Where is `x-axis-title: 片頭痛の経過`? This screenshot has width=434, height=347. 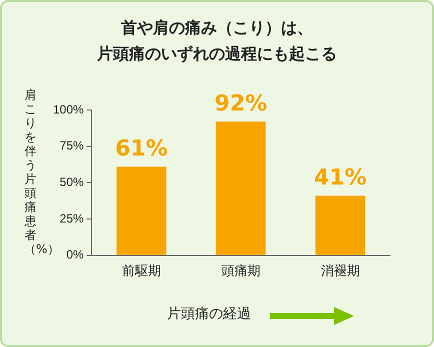 x-axis-title: 片頭痛の経過 is located at coordinates (209, 314).